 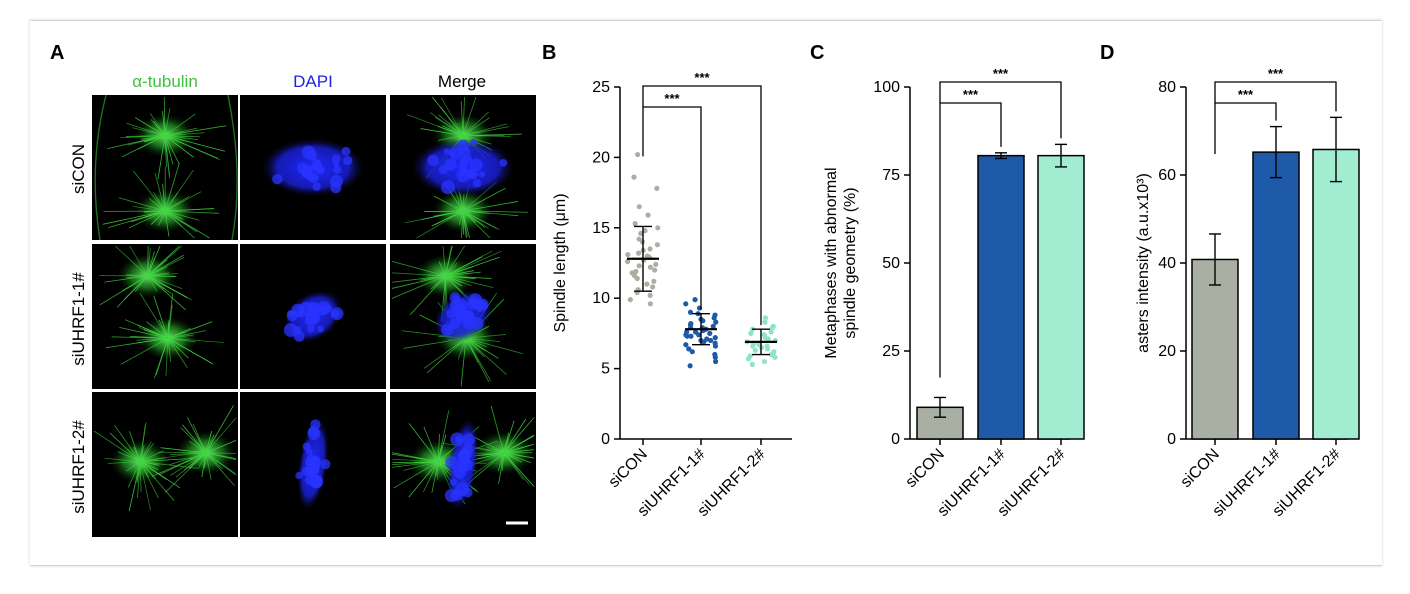 I want to click on cell-edge, so click(x=232, y=167).